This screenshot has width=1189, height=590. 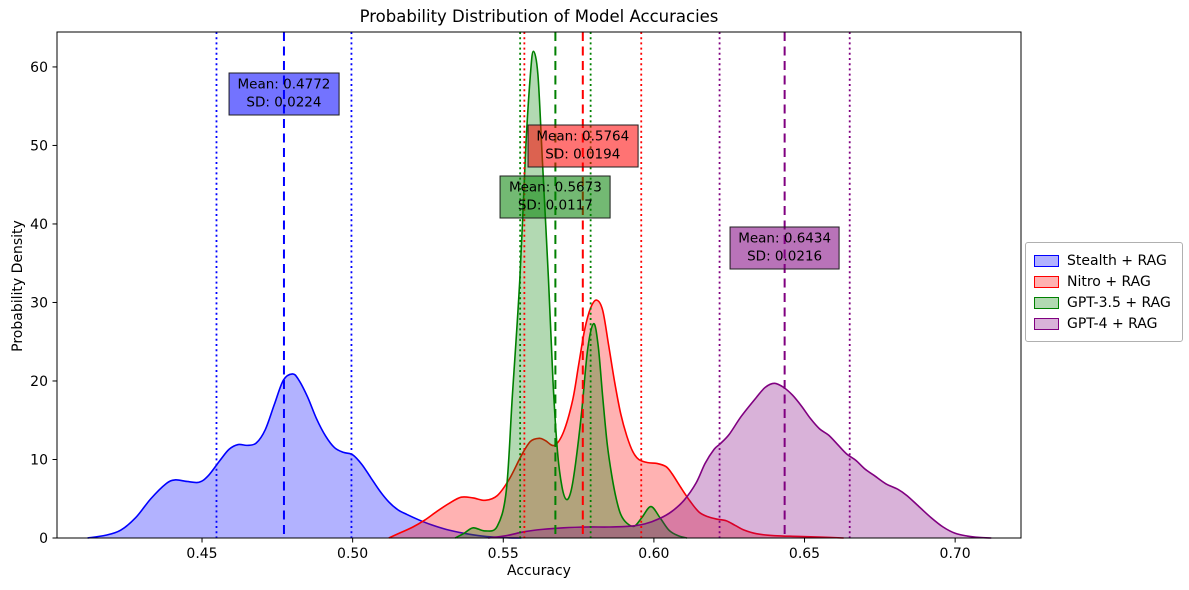 What do you see at coordinates (555, 205) in the screenshot?
I see `sd-value: SD: 0.0117` at bounding box center [555, 205].